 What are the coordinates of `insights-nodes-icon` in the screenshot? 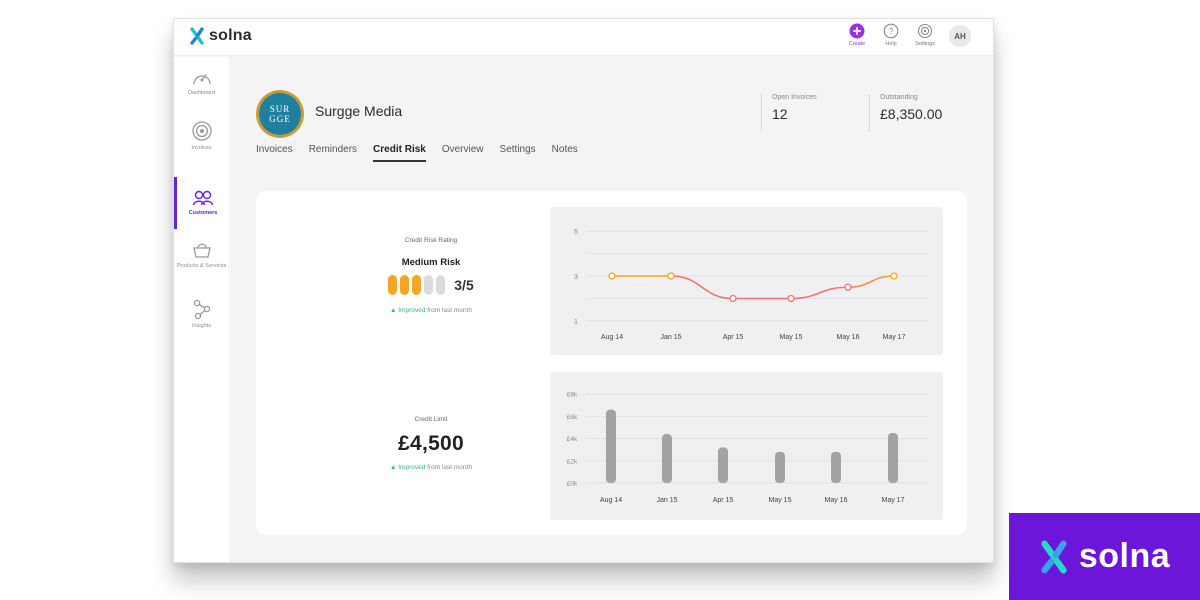 It's located at (201, 309).